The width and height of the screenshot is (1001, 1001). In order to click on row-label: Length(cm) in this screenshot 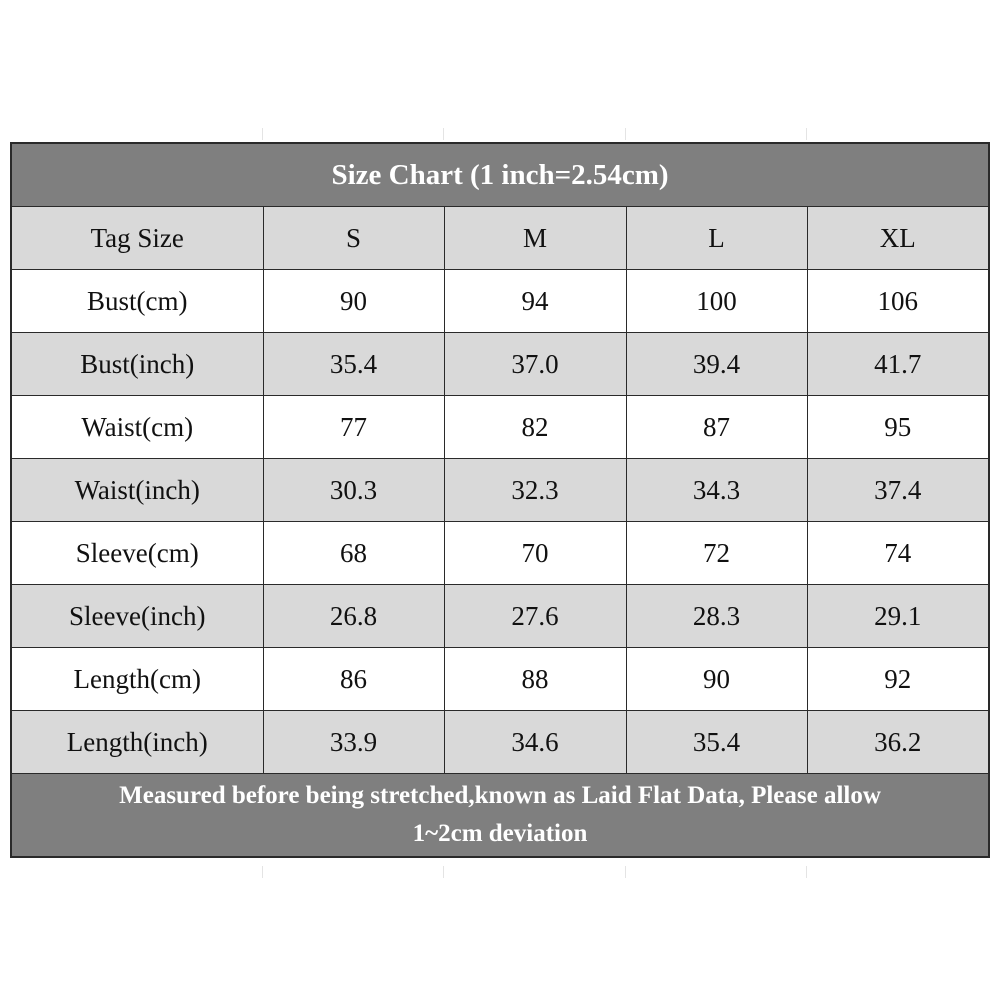, I will do `click(137, 679)`.